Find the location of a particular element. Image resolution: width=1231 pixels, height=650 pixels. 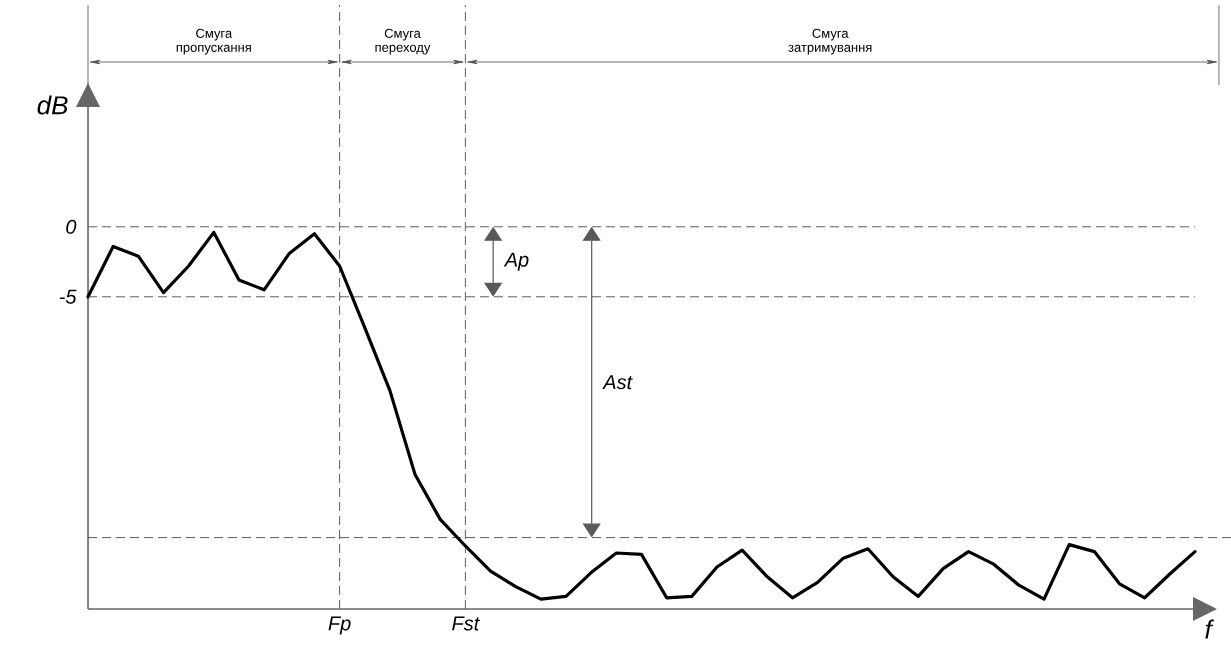

y-tick-label: -5 is located at coordinates (68, 296).